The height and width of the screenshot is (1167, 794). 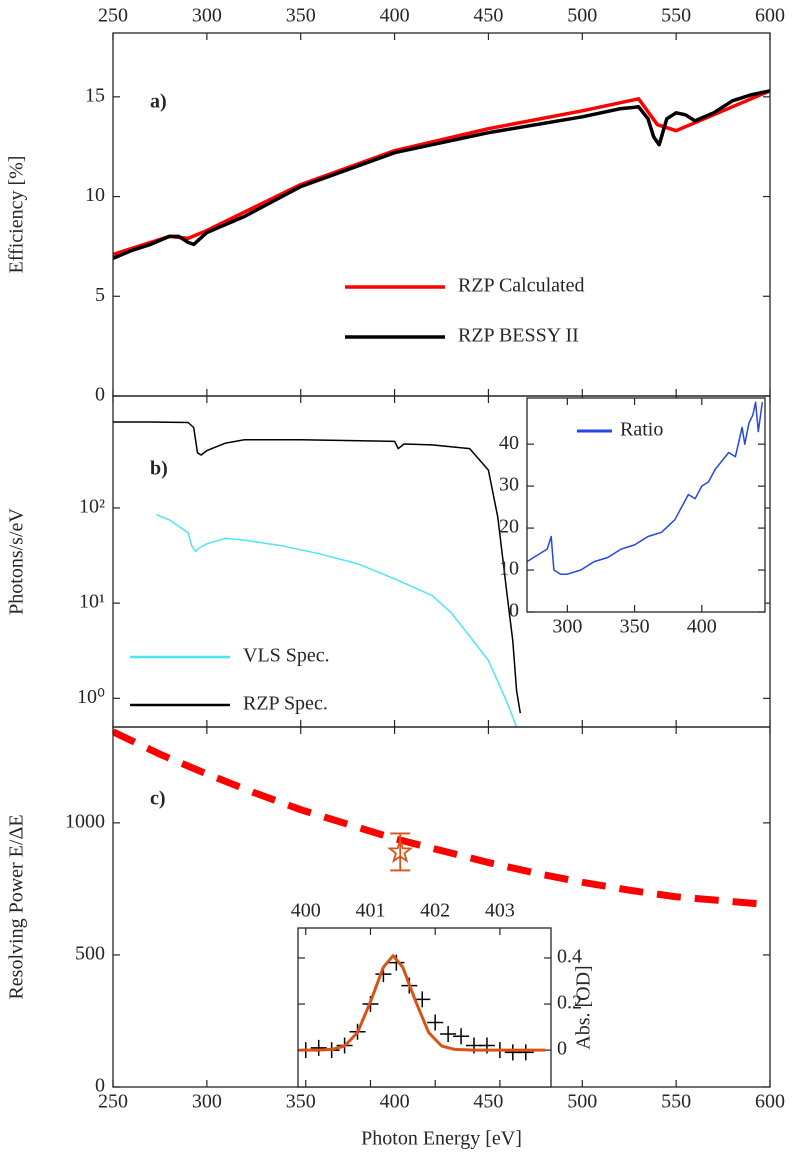 I want to click on x-axis-label: Photon Energy [eV], so click(x=441, y=1139).